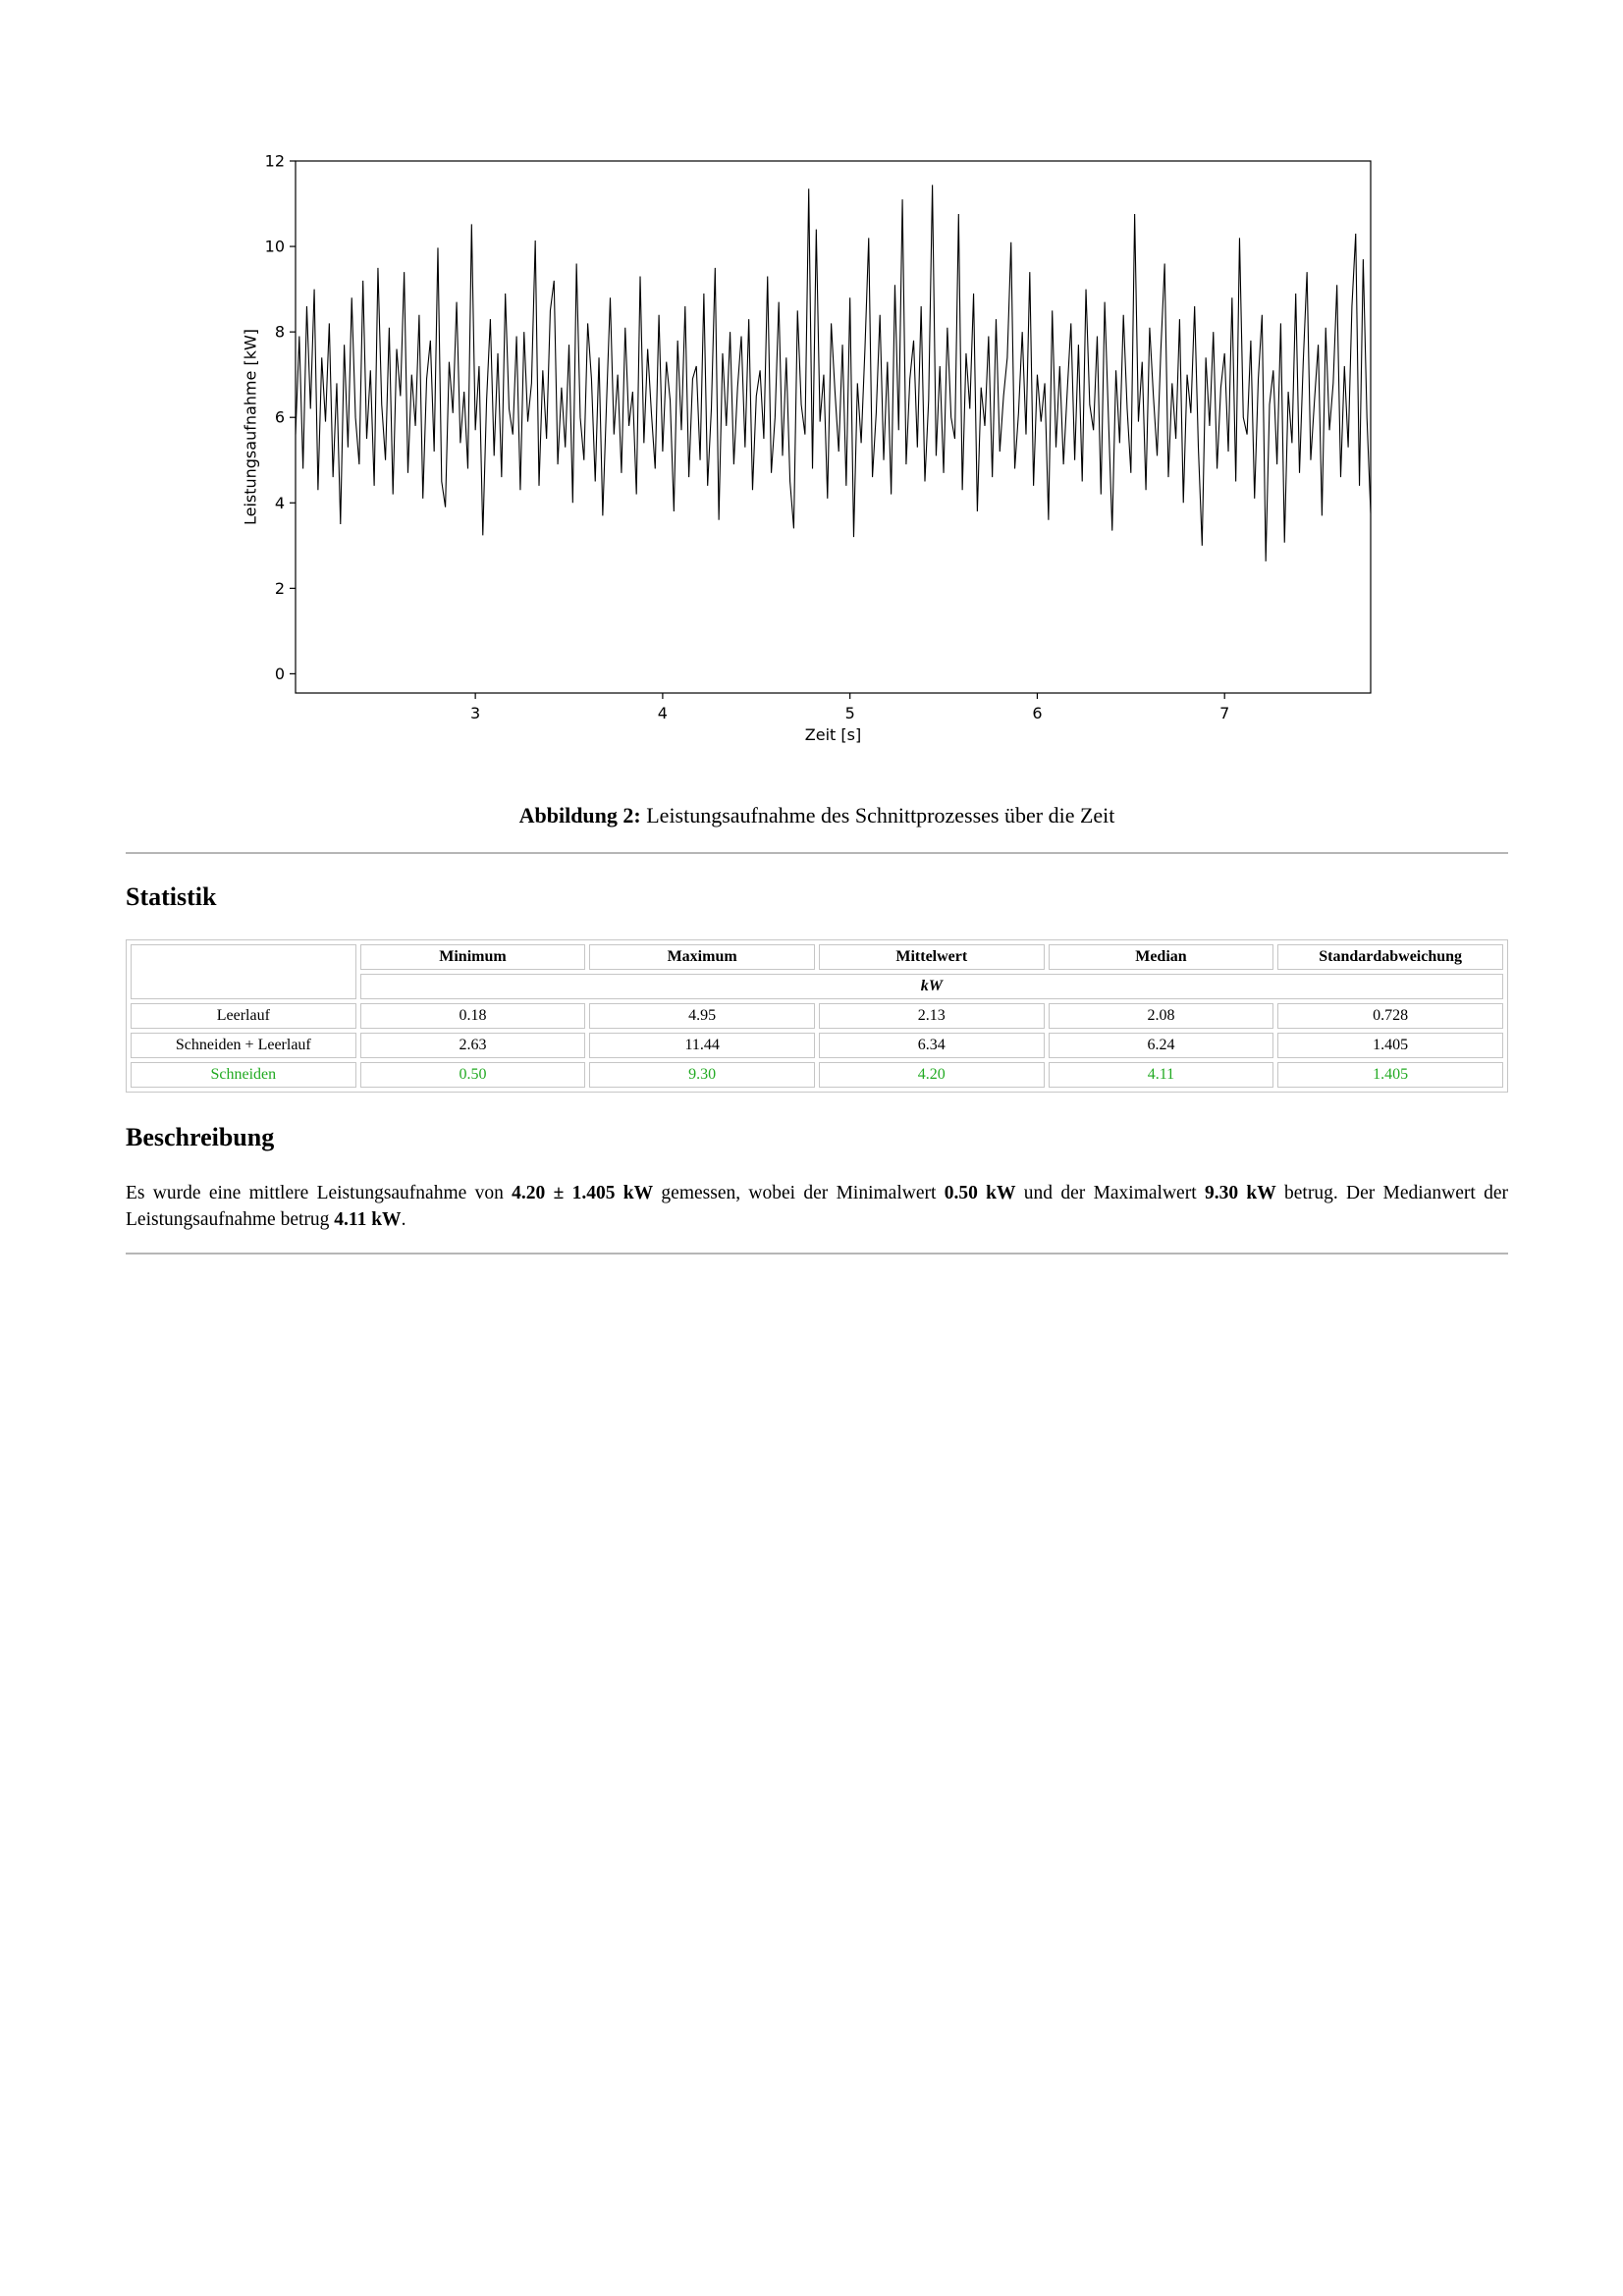 Image resolution: width=1623 pixels, height=2296 pixels. I want to click on y-tick-label: 0, so click(280, 674).